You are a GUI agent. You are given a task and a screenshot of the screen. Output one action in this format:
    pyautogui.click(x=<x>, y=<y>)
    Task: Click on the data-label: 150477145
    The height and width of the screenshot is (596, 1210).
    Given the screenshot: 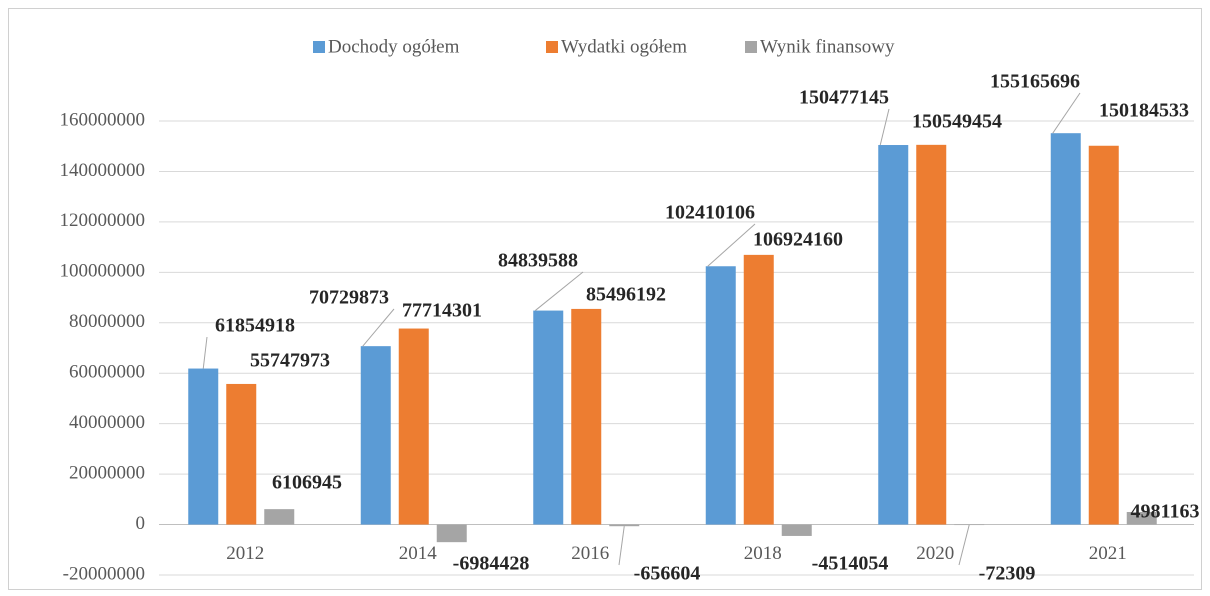 What is the action you would take?
    pyautogui.click(x=844, y=98)
    